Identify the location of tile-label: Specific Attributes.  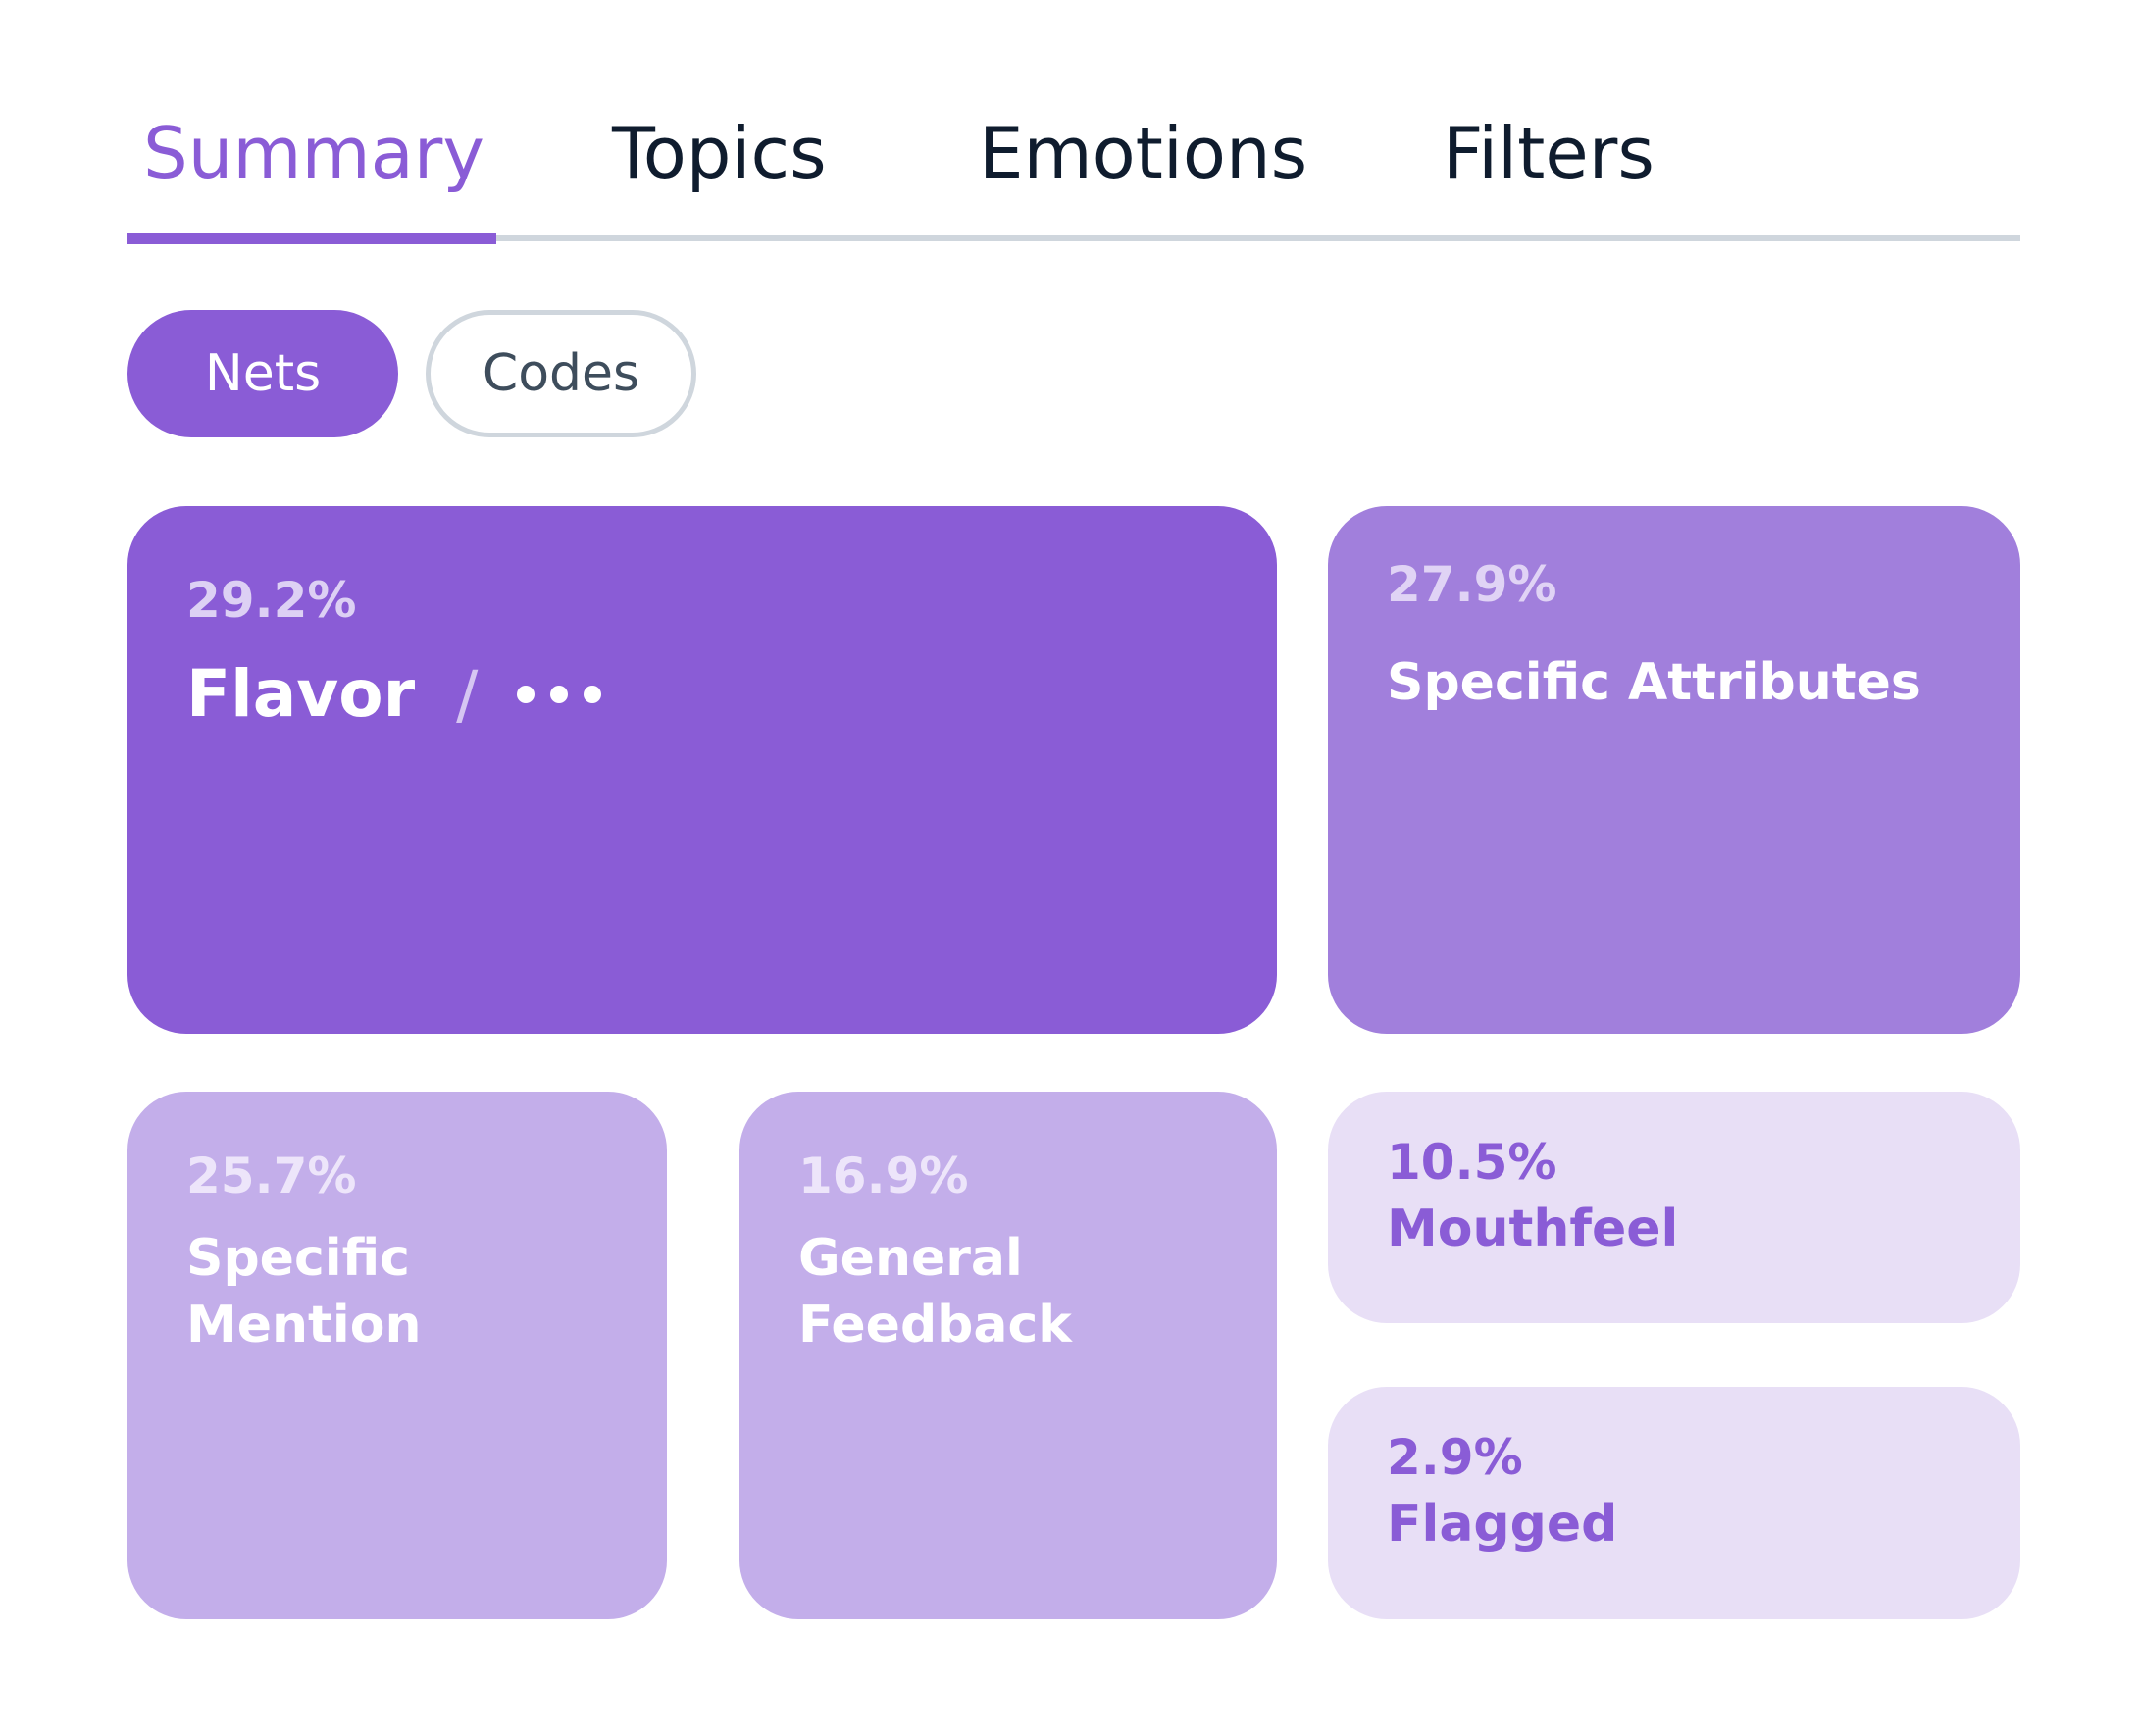
(1654, 683).